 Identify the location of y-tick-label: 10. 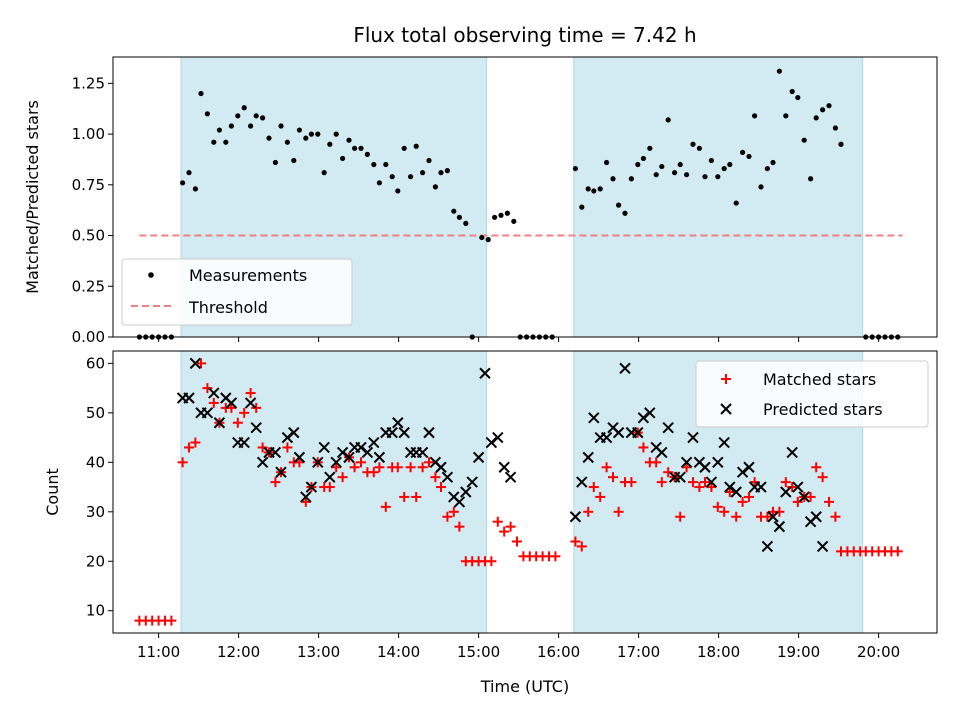
(95, 611).